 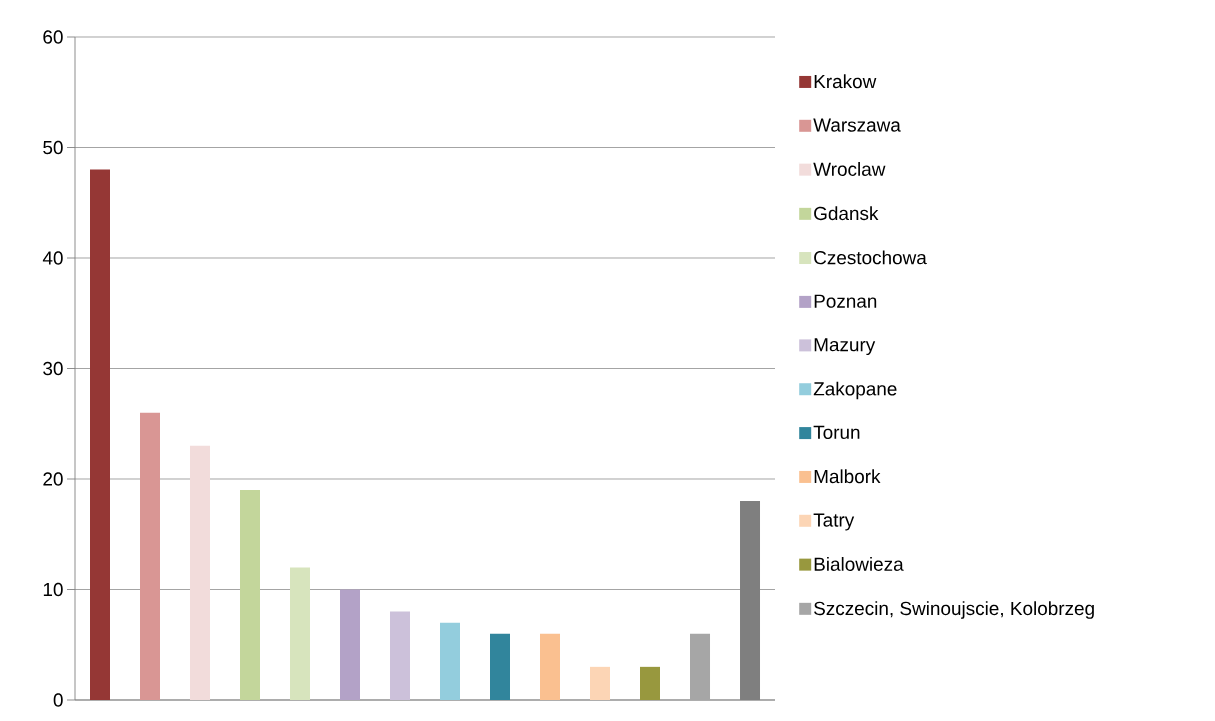 What do you see at coordinates (845, 347) in the screenshot?
I see `legend-label: Mazury` at bounding box center [845, 347].